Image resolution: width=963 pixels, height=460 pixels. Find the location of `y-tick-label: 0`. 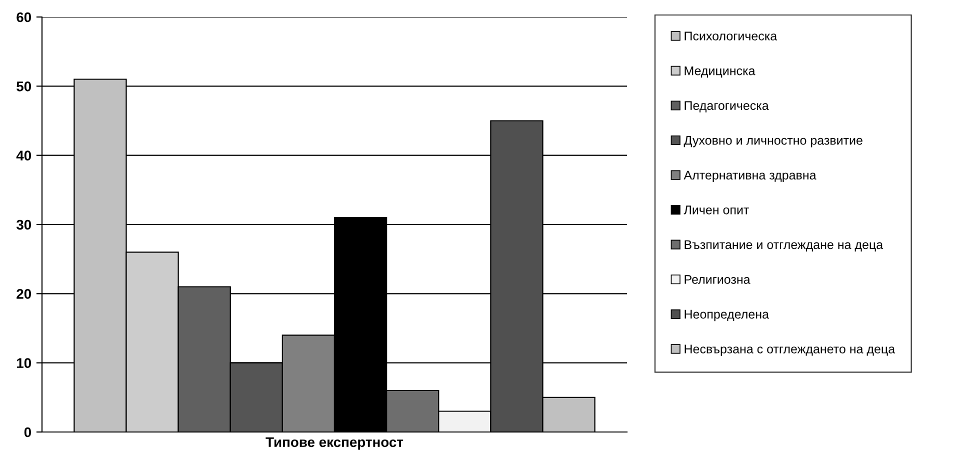

y-tick-label: 0 is located at coordinates (28, 432).